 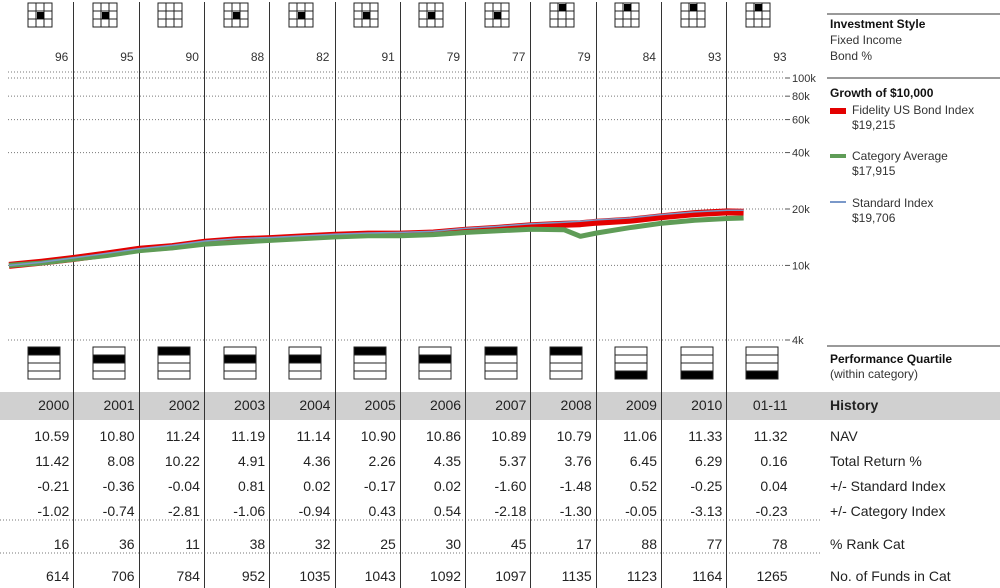 I want to click on history-year: 2006, so click(x=445, y=405).